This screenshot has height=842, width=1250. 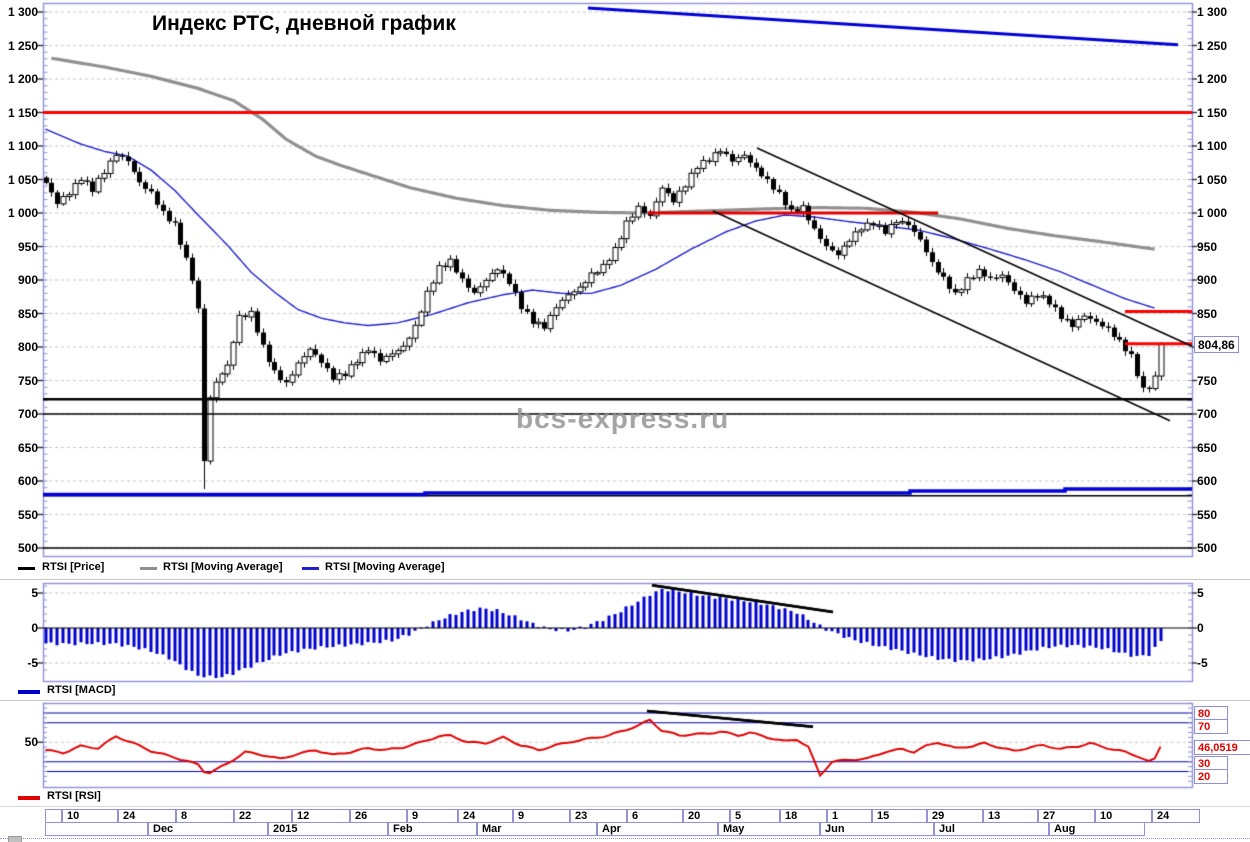 I want to click on date-tick: 15, so click(x=899, y=816).